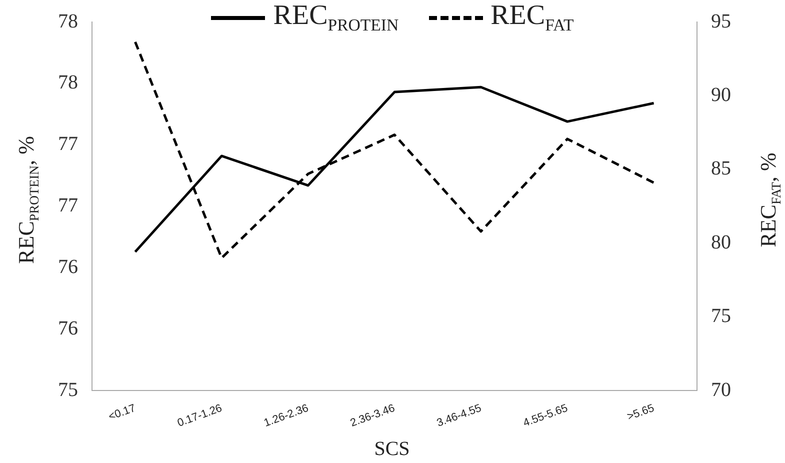 The image size is (785, 463). Describe the element at coordinates (641, 413) in the screenshot. I see `x-tick-label: >5.65` at that location.